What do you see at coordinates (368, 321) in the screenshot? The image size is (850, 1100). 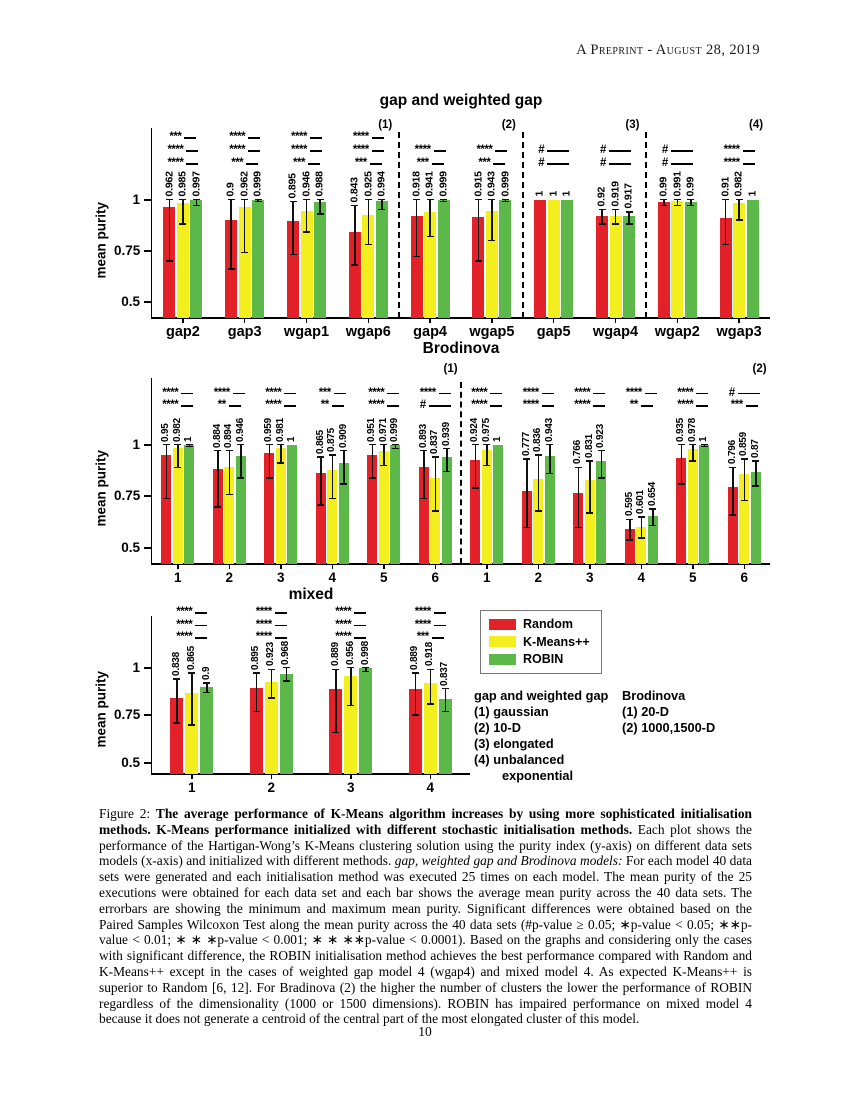 I see `x-tick-mark` at bounding box center [368, 321].